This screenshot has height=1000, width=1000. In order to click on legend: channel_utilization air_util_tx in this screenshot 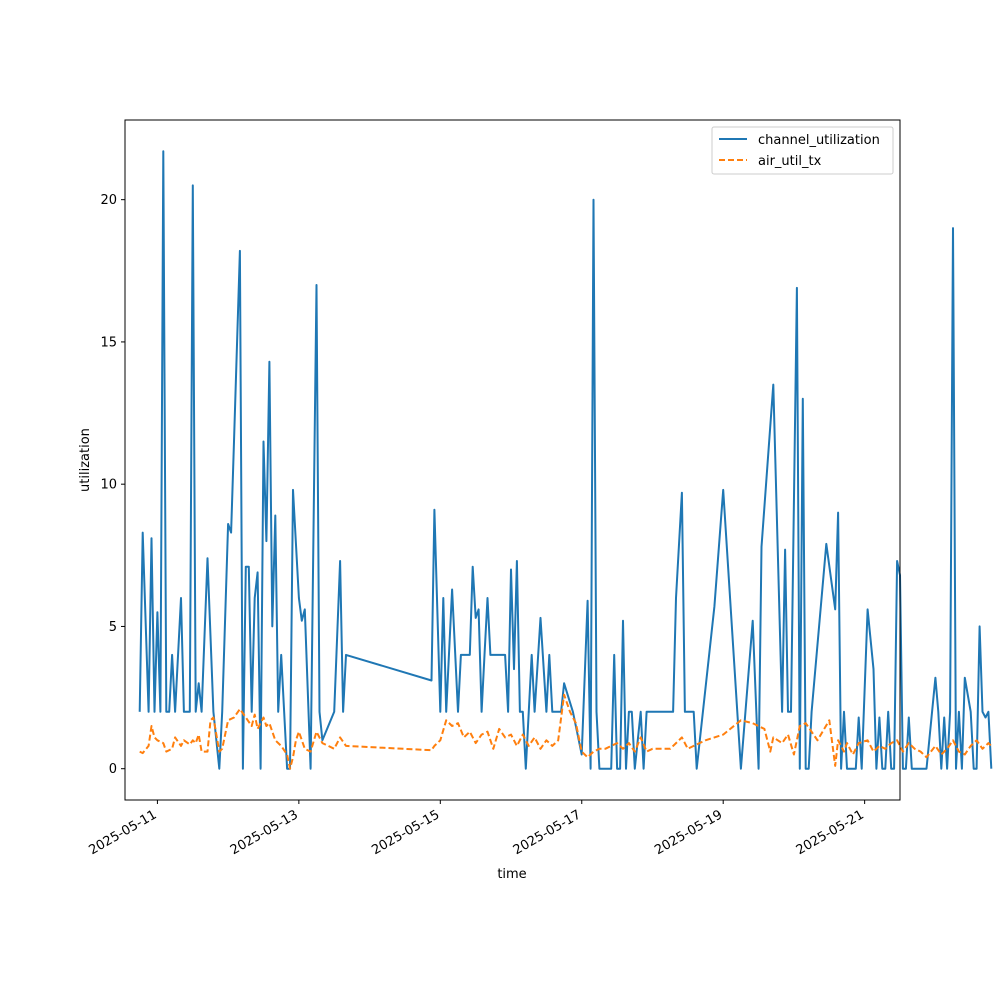, I will do `click(802, 150)`.